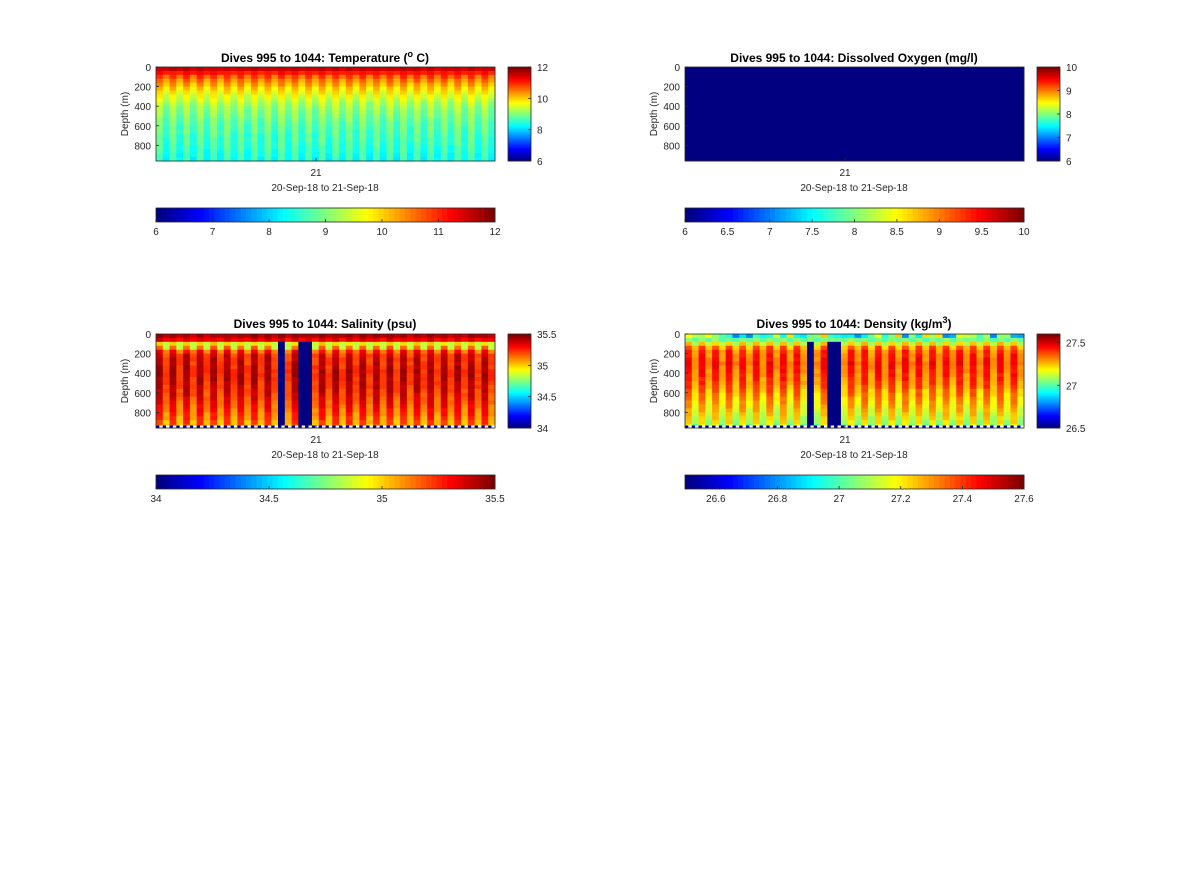 The width and height of the screenshot is (1200, 889). I want to click on panel-title: Dives 995 to 1044: Temperature (o C), so click(325, 57).